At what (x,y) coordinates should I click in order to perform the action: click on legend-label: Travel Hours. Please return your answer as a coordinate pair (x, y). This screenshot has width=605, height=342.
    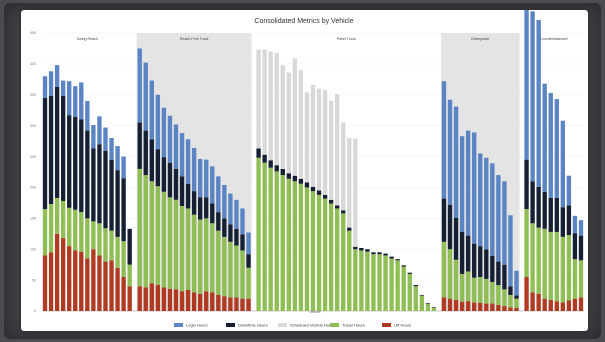
    Looking at the image, I should click on (353, 325).